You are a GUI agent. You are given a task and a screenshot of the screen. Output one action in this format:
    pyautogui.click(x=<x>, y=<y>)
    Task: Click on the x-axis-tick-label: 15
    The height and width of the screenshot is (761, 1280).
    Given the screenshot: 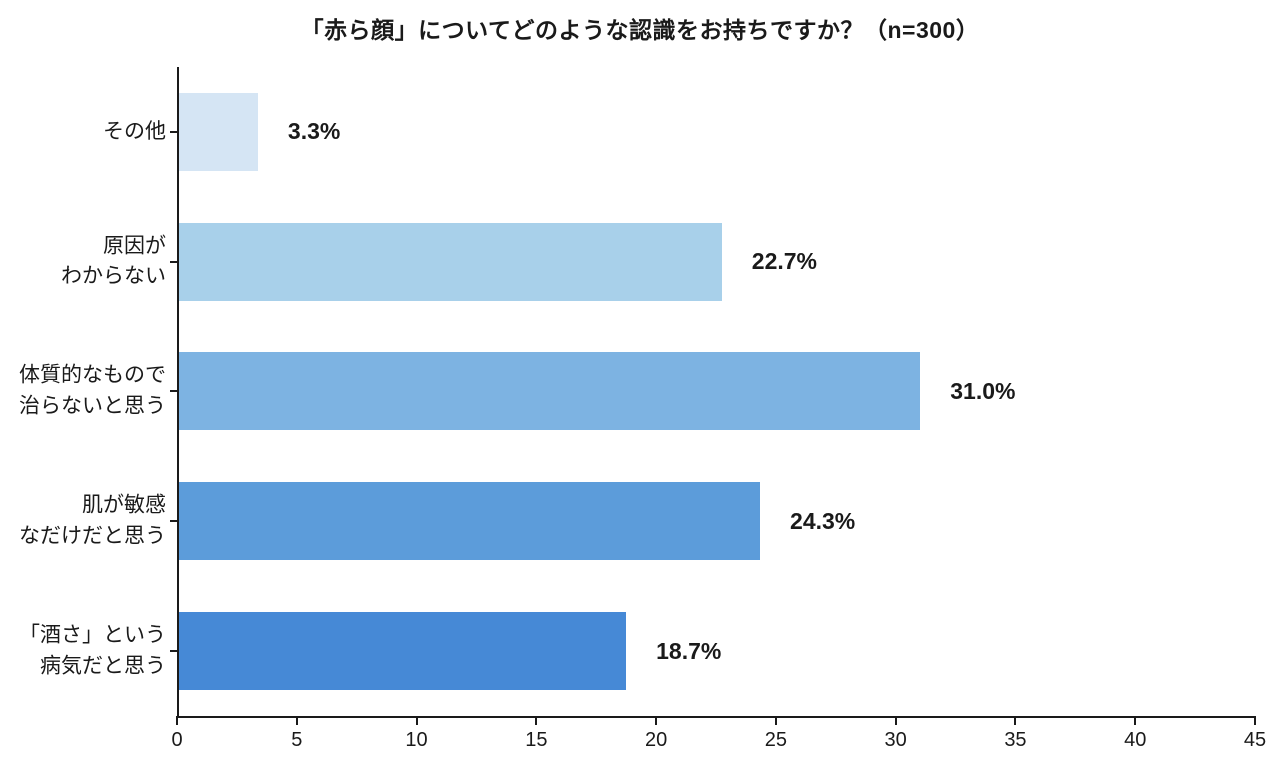 What is the action you would take?
    pyautogui.click(x=536, y=740)
    